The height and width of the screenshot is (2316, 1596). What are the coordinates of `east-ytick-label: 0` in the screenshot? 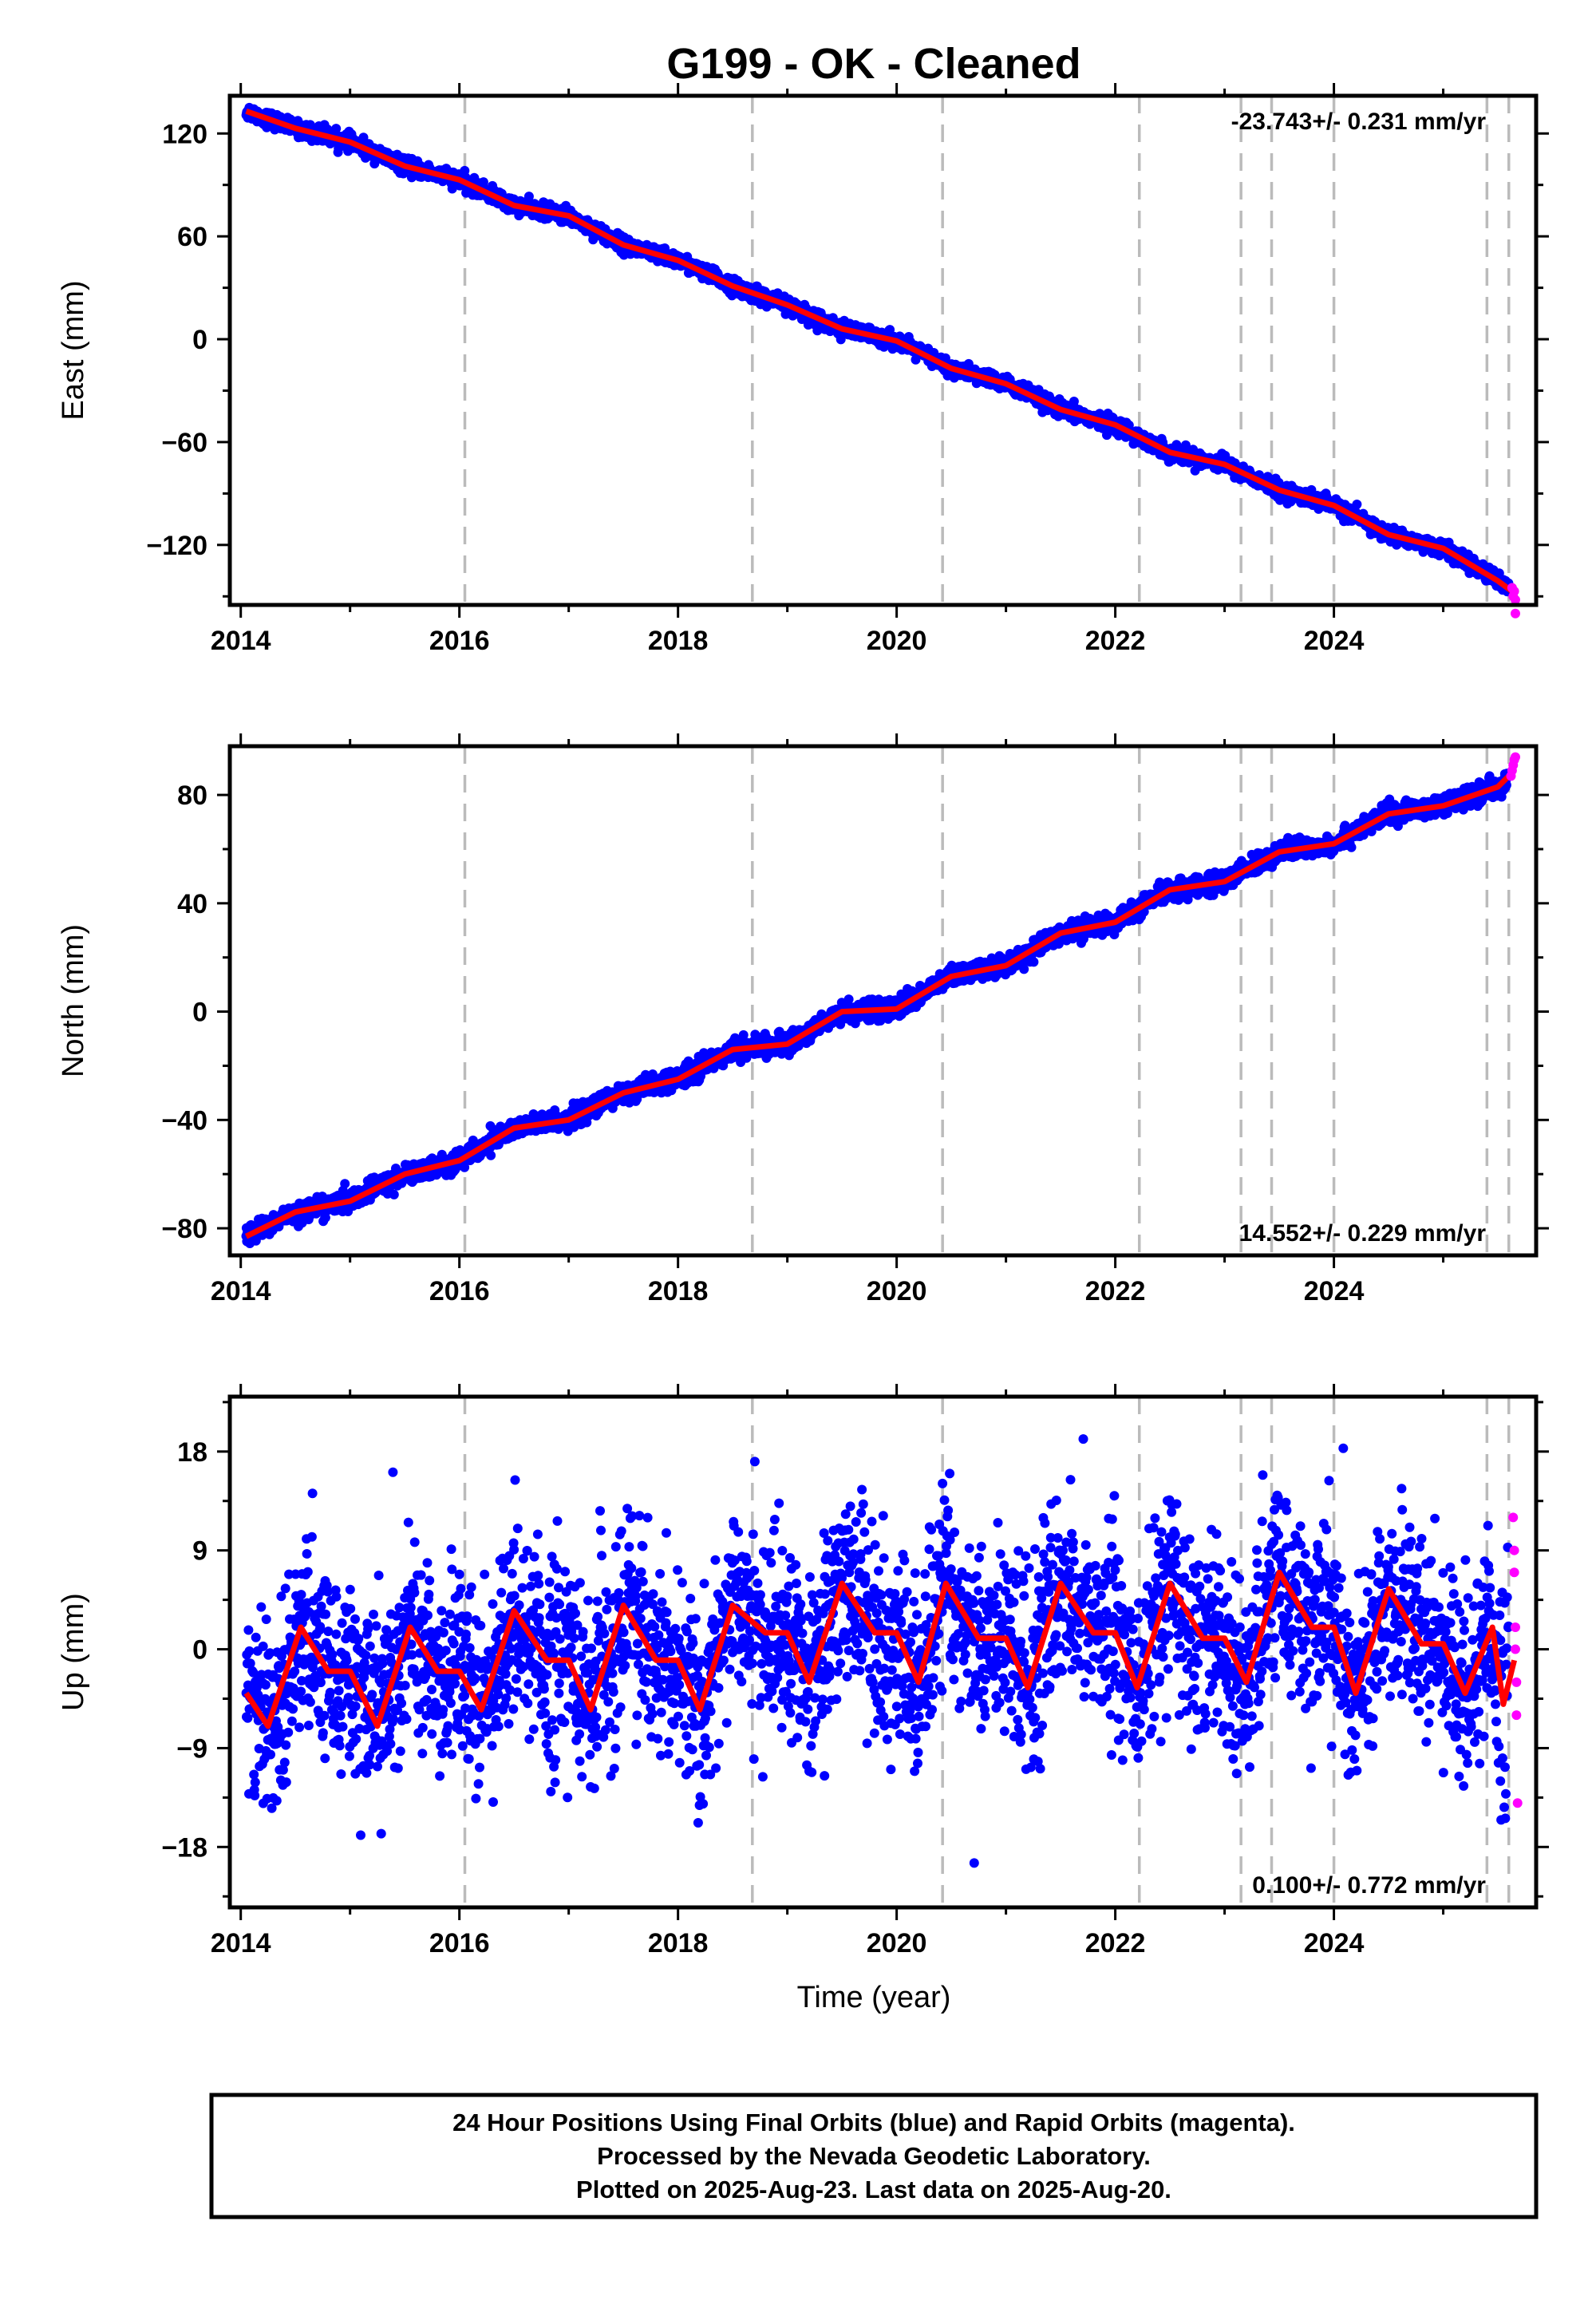 It's located at (199, 340).